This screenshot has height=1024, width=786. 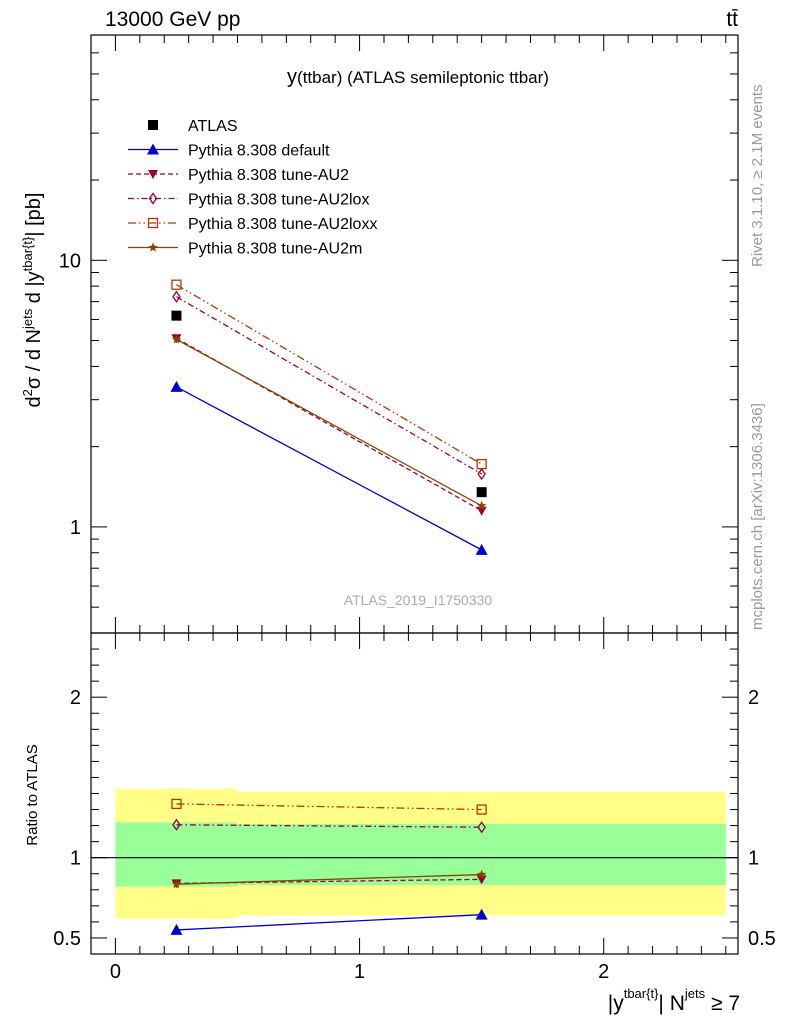 What do you see at coordinates (275, 249) in the screenshot?
I see `legend-entry-5: Pythia 8.308 tune-AU2m` at bounding box center [275, 249].